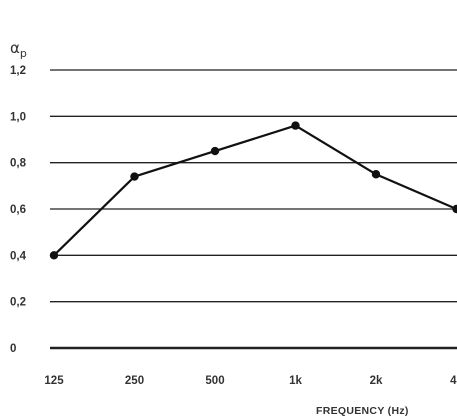 This screenshot has height=419, width=457. I want to click on y-axis-label-main: α, so click(15, 48).